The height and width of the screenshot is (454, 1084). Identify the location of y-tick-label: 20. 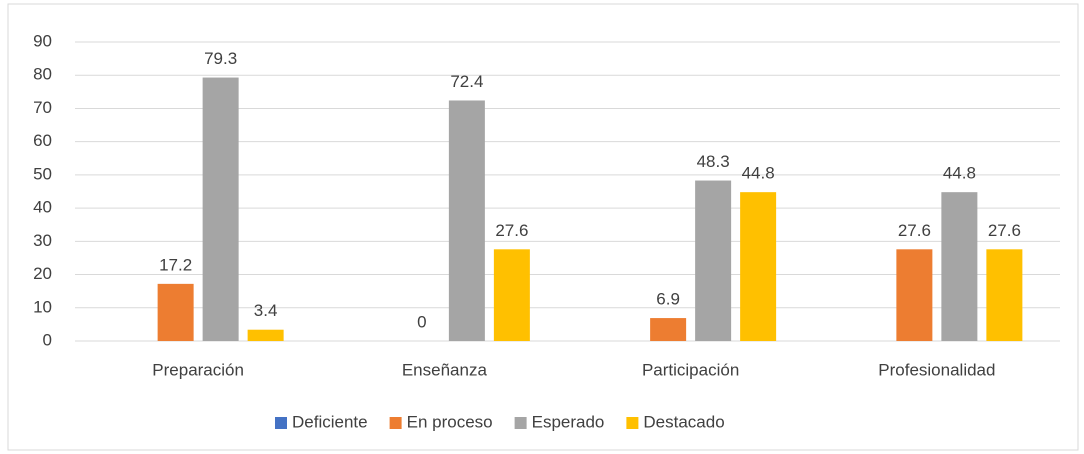
(42, 273).